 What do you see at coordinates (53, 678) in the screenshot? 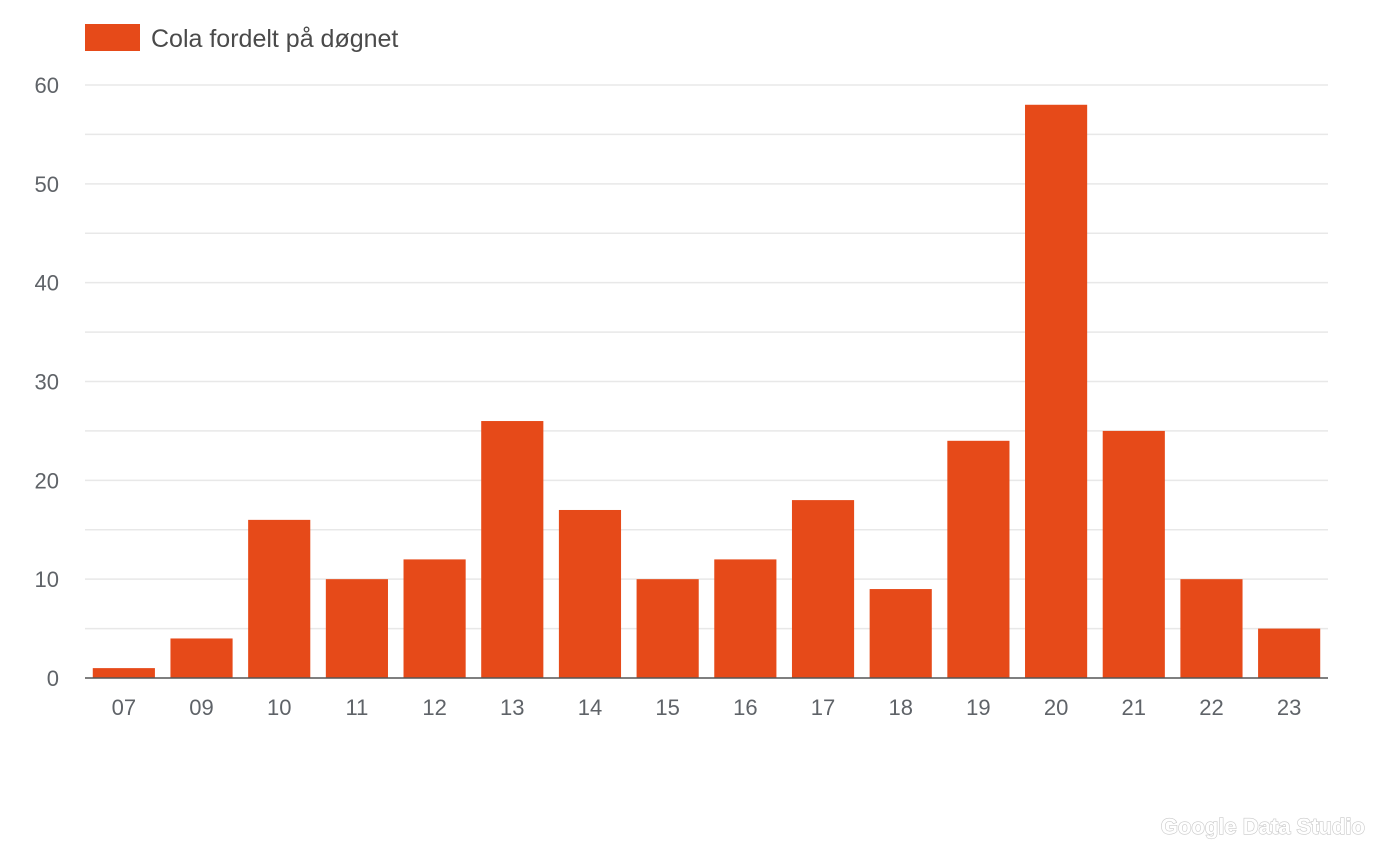
I see `y-tick-label: 0` at bounding box center [53, 678].